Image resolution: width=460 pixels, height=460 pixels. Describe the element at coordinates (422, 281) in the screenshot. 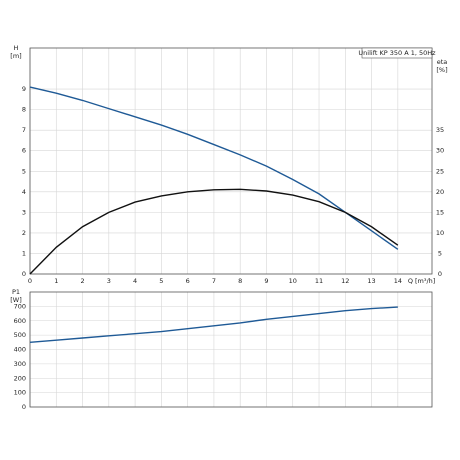

I see `x-axis-label: Q [m³/h]` at that location.